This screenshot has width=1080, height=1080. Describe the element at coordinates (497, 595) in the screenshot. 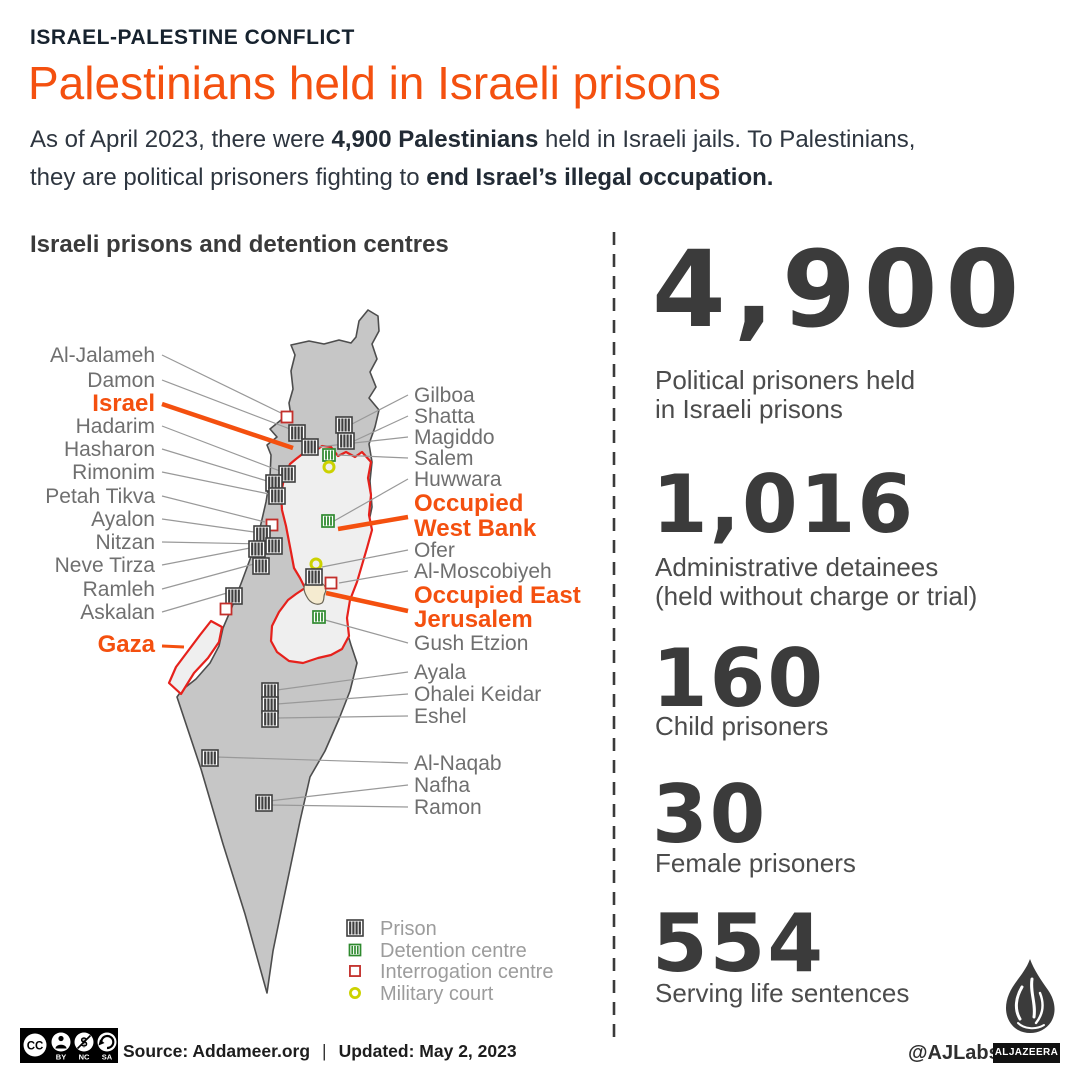

I see `region-label-occupied-east: Occupied East` at that location.